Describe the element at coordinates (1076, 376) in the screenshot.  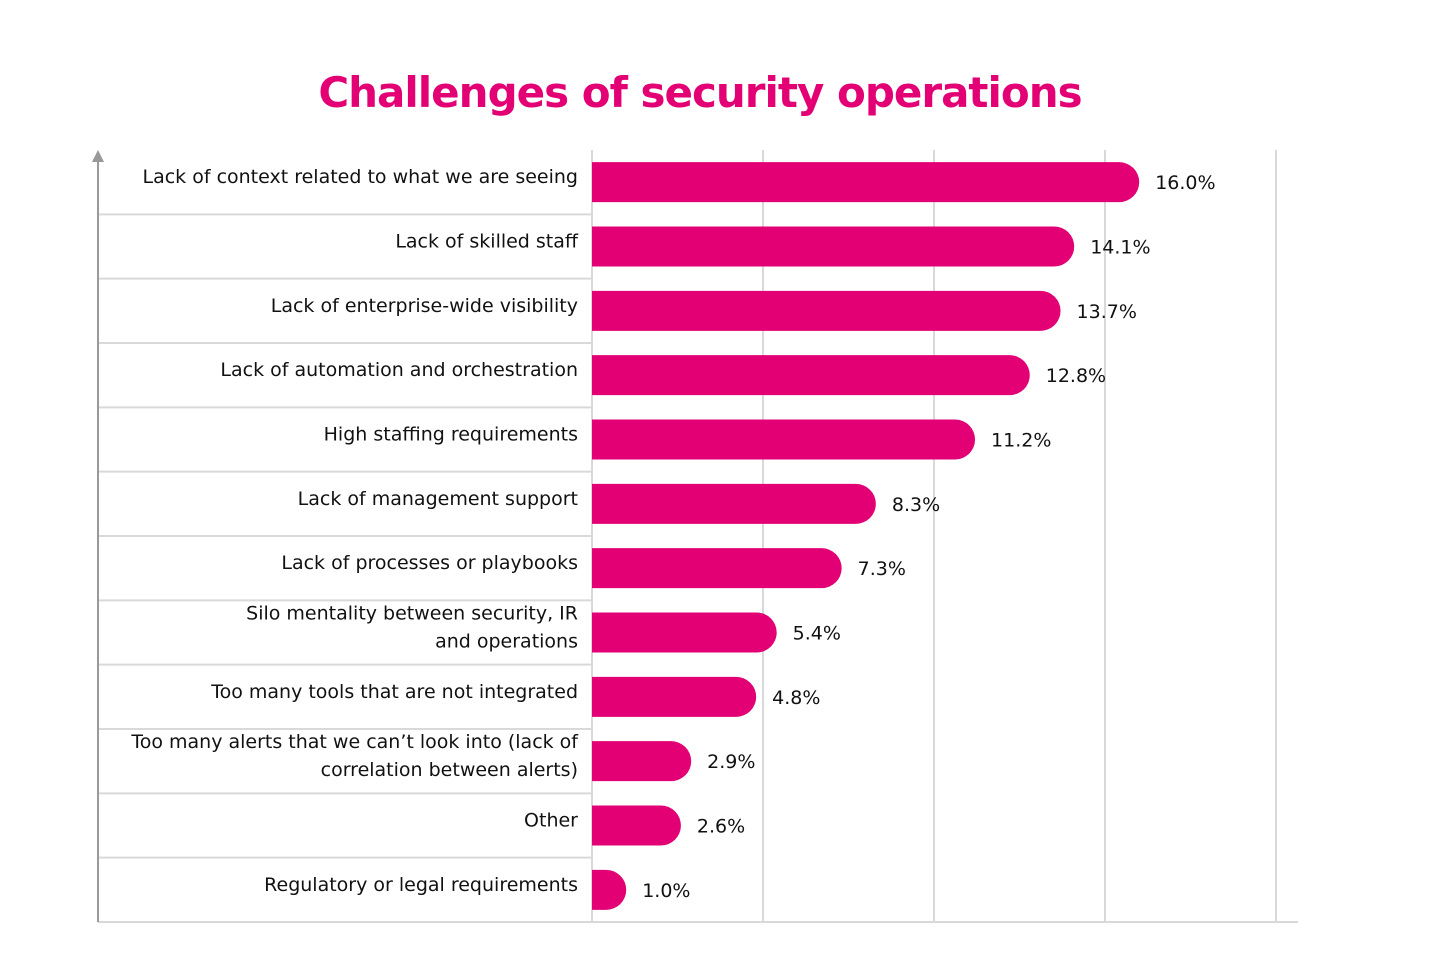
I see `value-label: 12.8%` at that location.